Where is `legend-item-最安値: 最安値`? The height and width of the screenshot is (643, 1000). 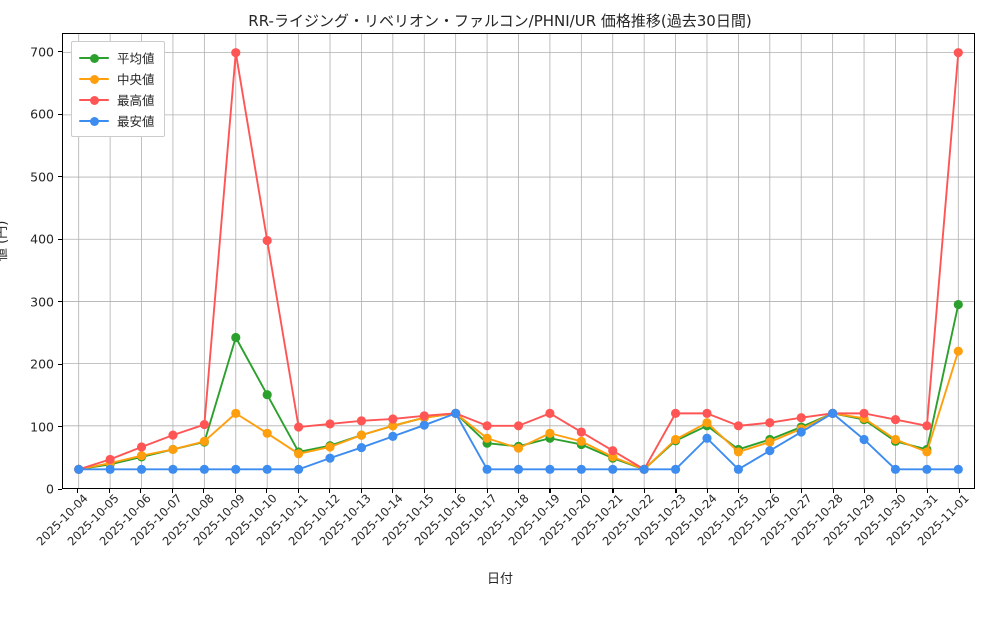
legend-item-最安値: 最安値 is located at coordinates (117, 120).